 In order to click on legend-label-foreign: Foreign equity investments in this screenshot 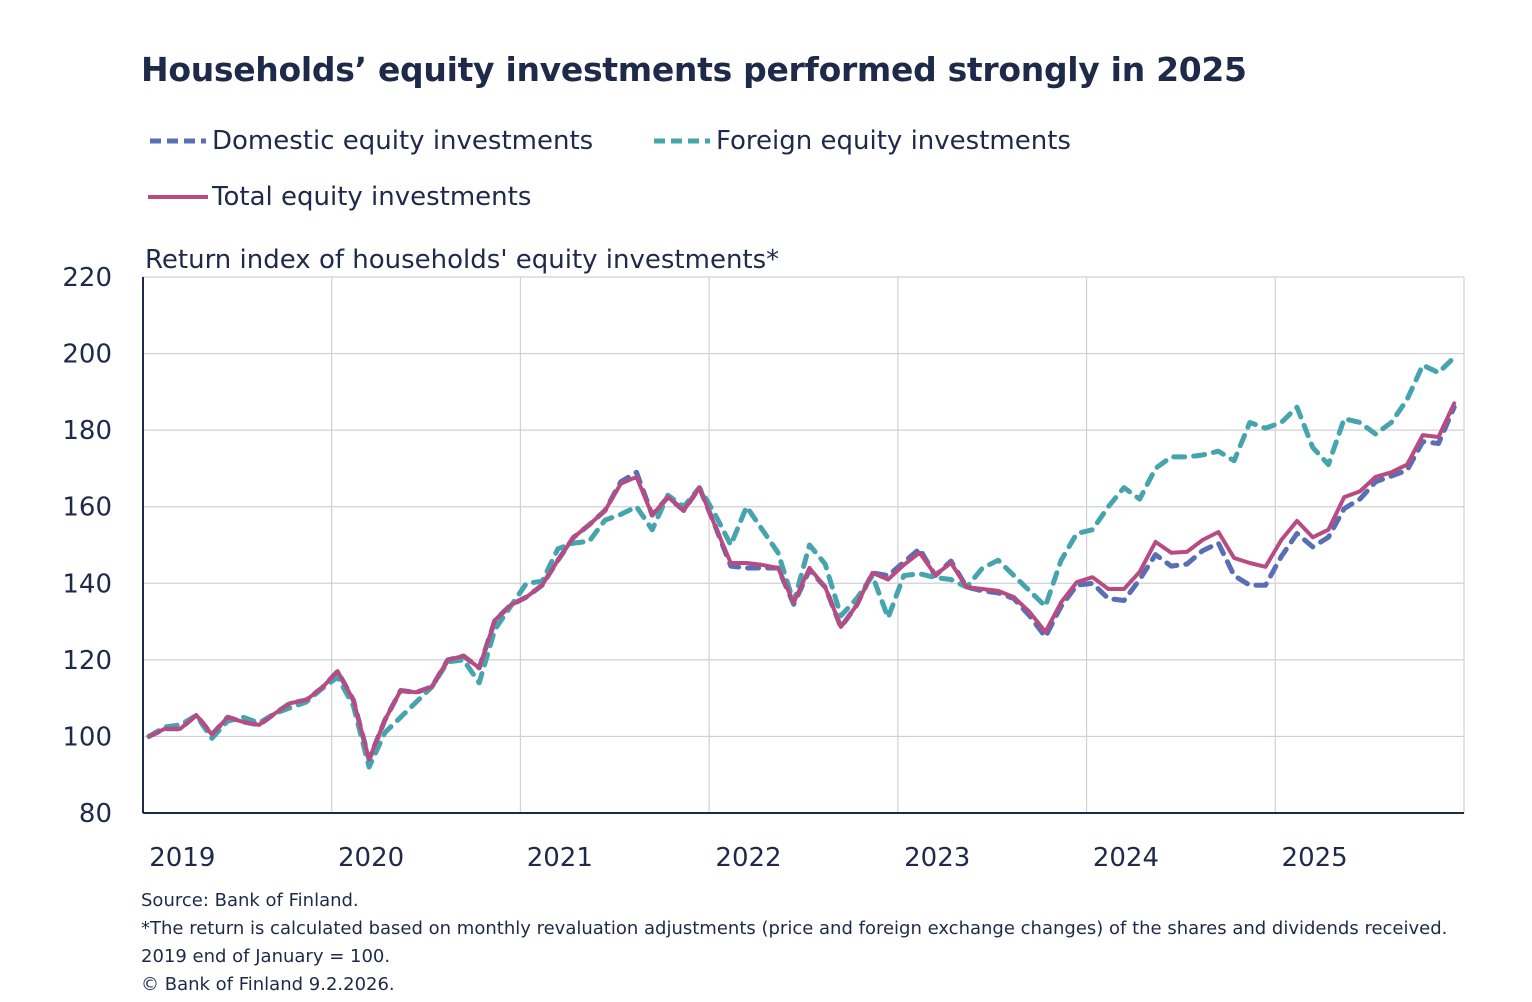, I will do `click(893, 141)`.